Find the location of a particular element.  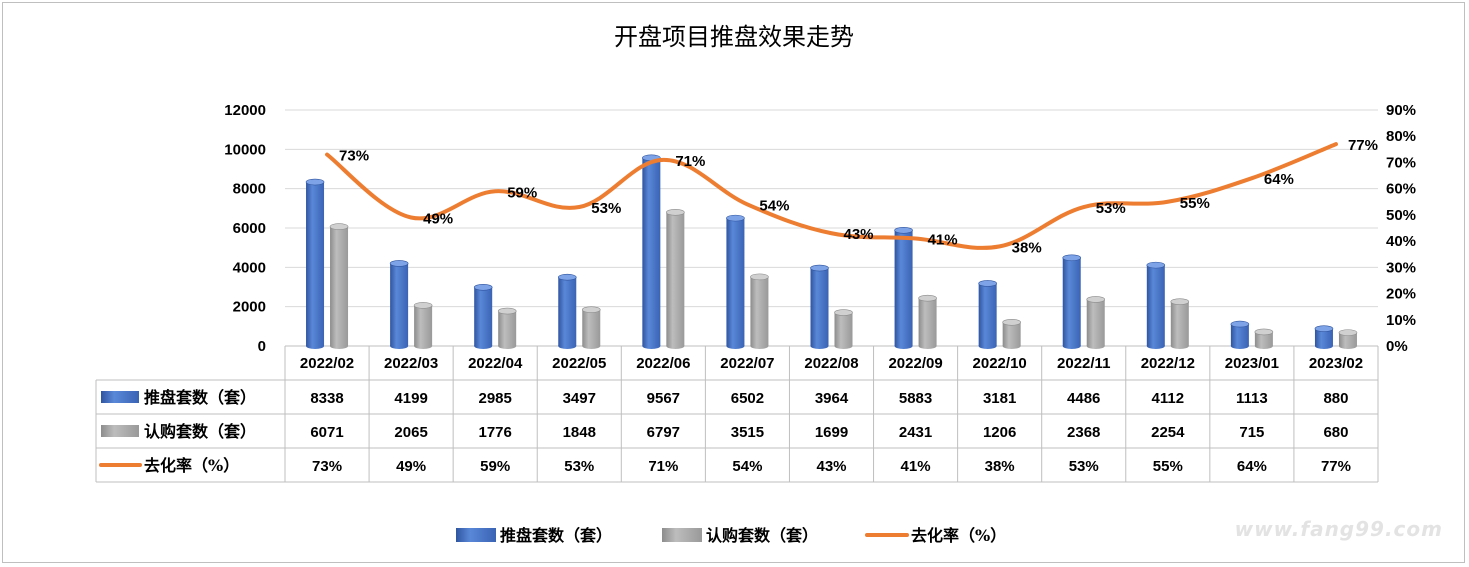

table-cell: 54% is located at coordinates (747, 466).